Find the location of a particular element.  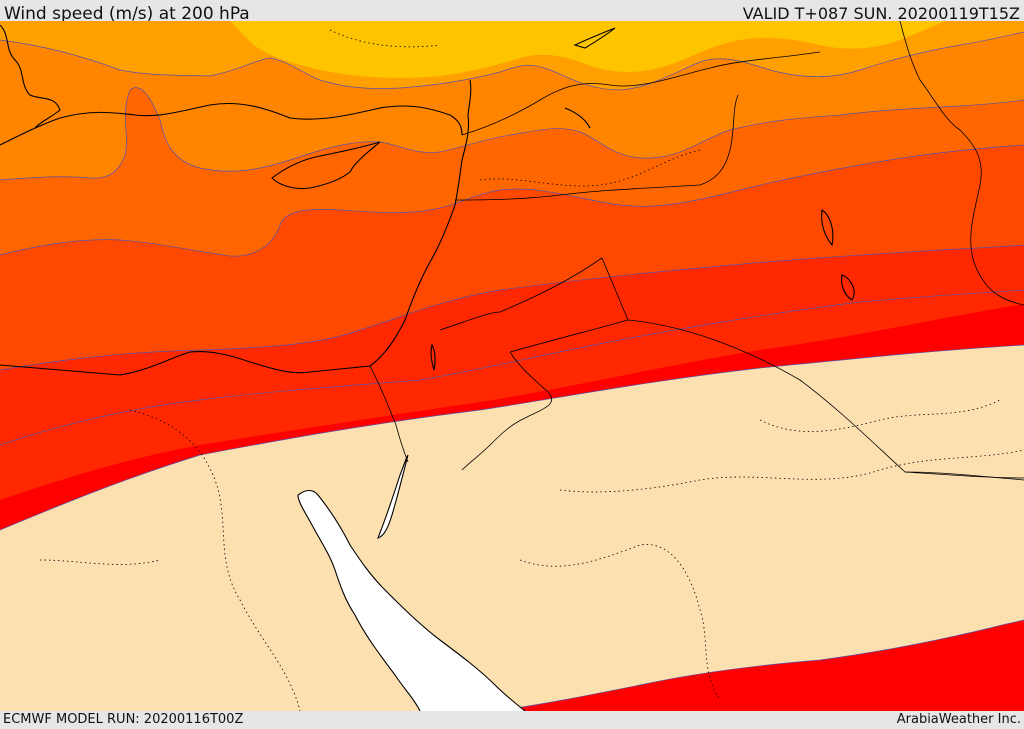

red-sea is located at coordinates (411, 600).